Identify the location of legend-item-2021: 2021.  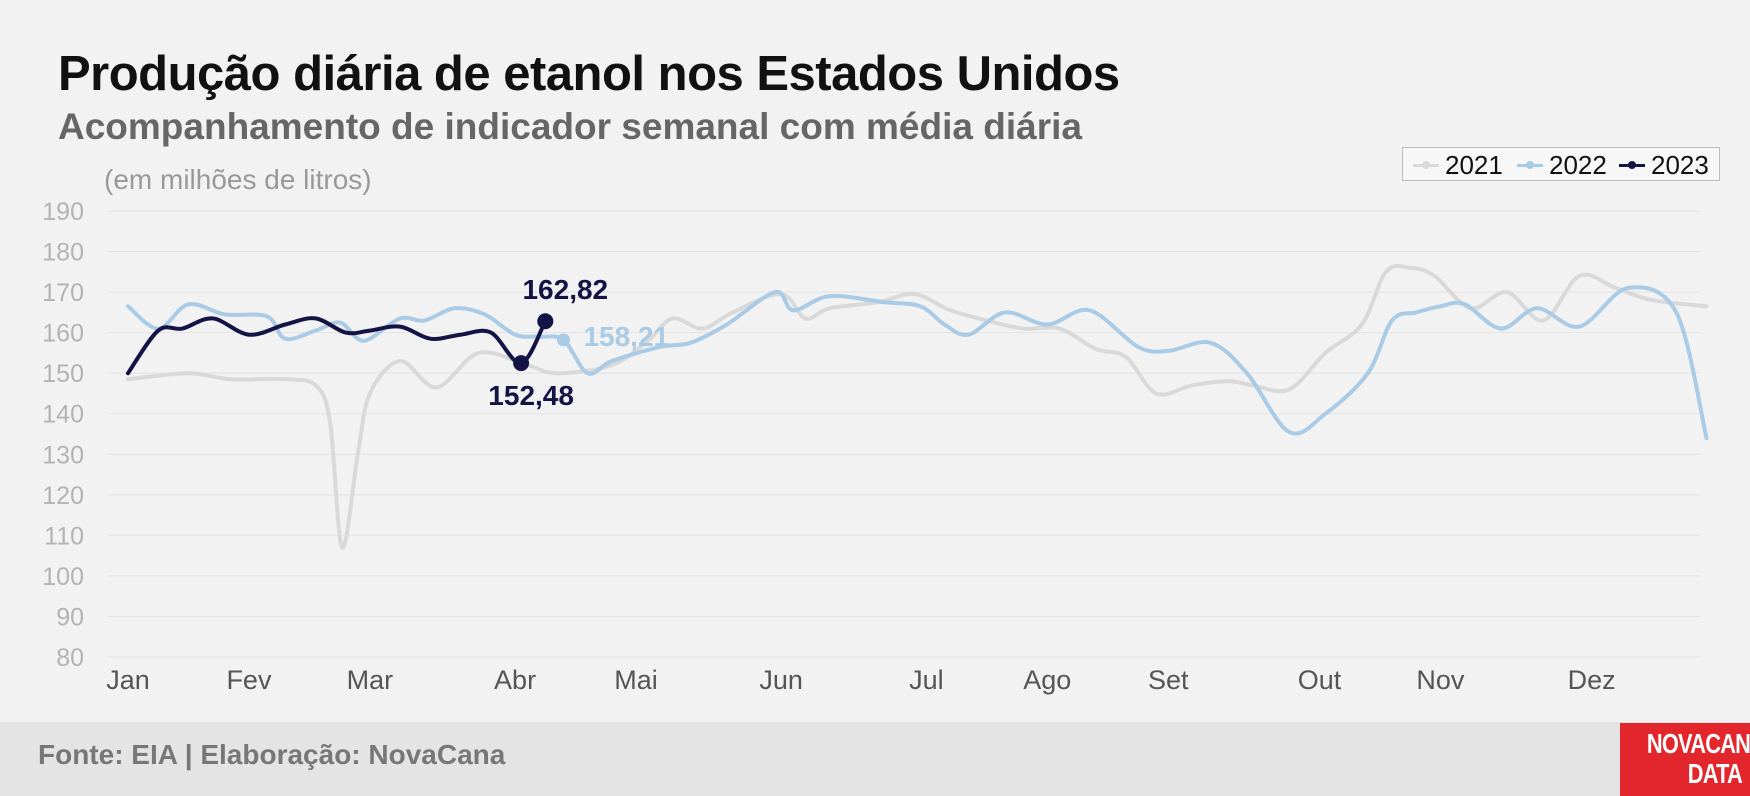
(1458, 165).